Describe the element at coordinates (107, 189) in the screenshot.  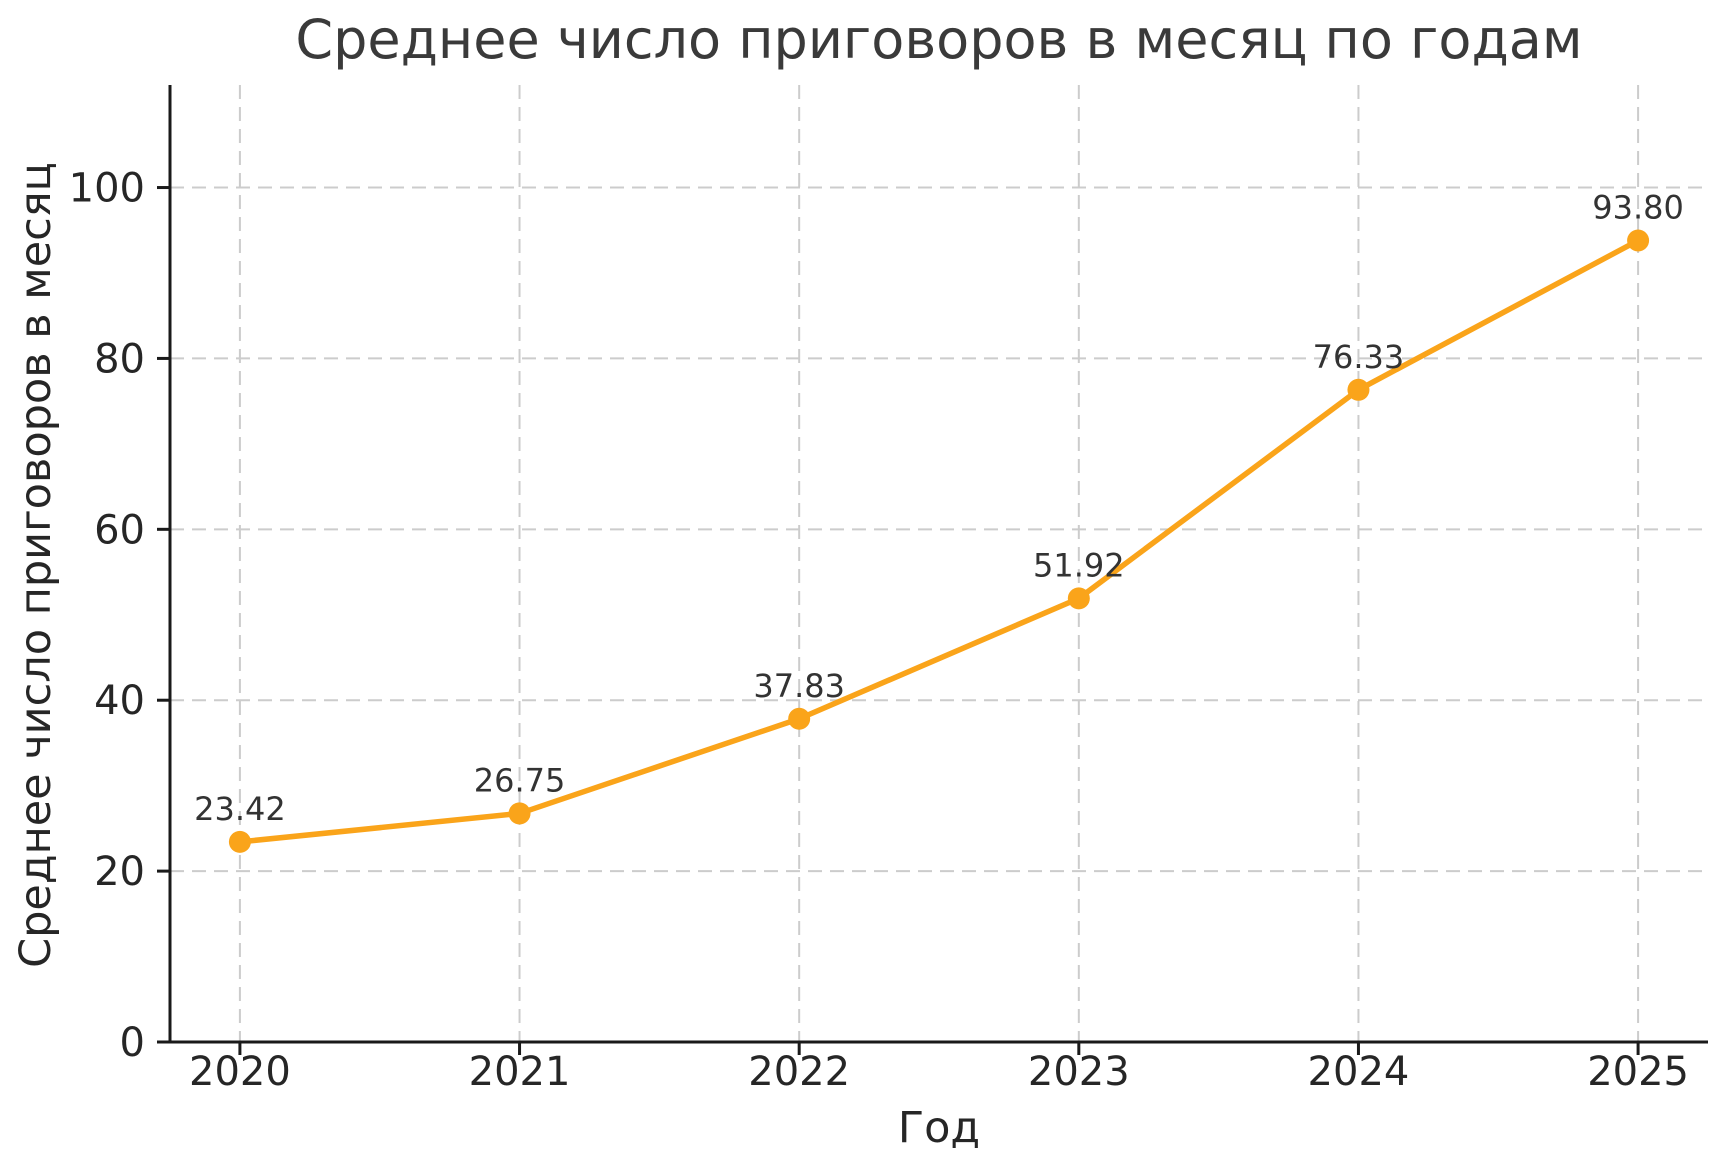
I see `y-tick-label: 100` at that location.